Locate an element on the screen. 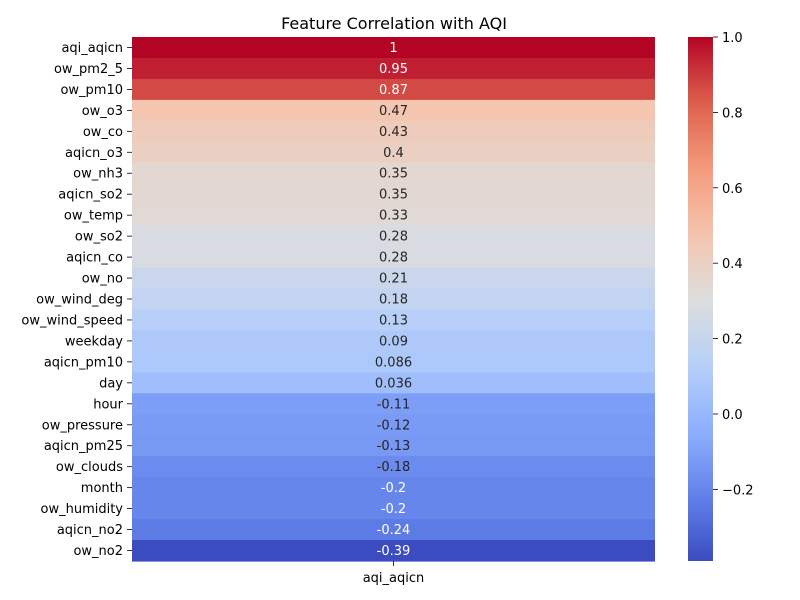 This screenshot has height=600, width=800. row-tick-label: ow_humidity is located at coordinates (82, 509).